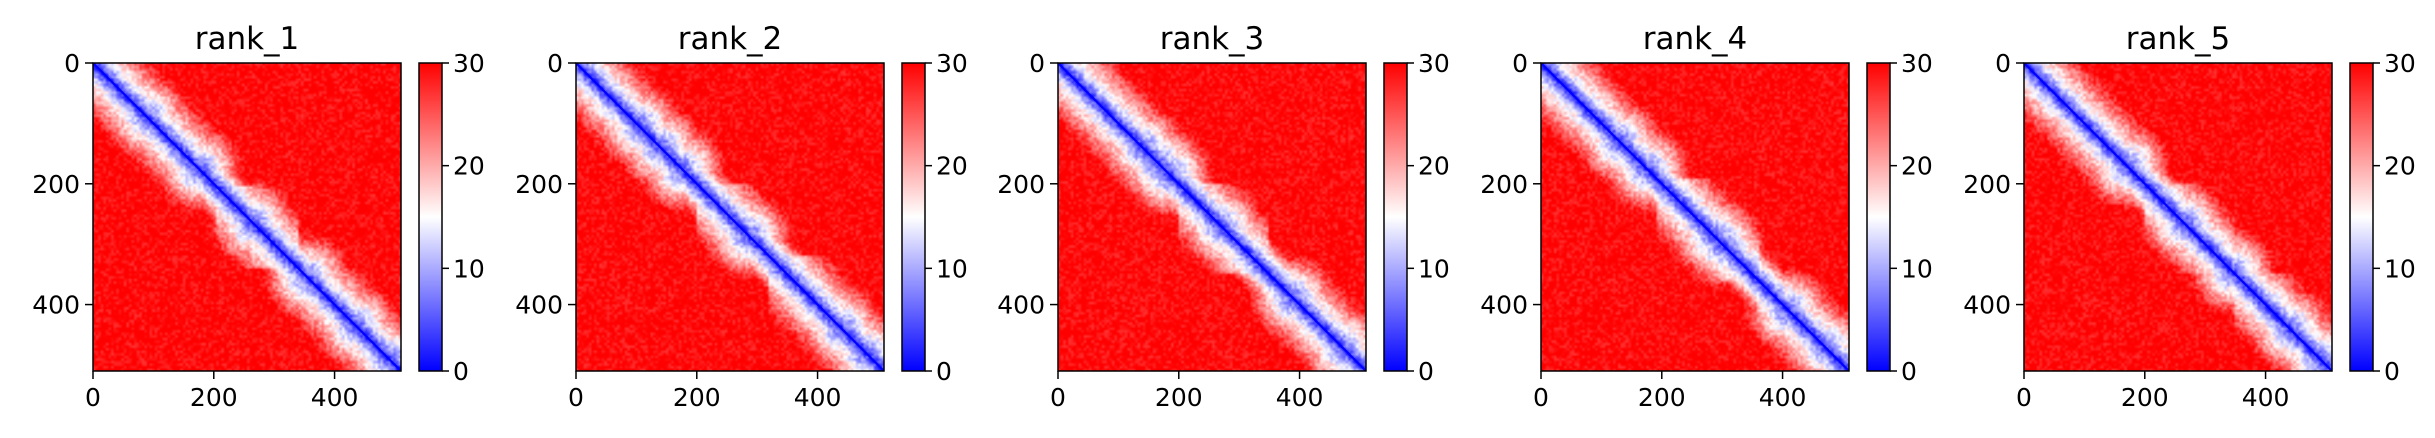  Describe the element at coordinates (1212, 39) in the screenshot. I see `panel-title: rank_3` at that location.